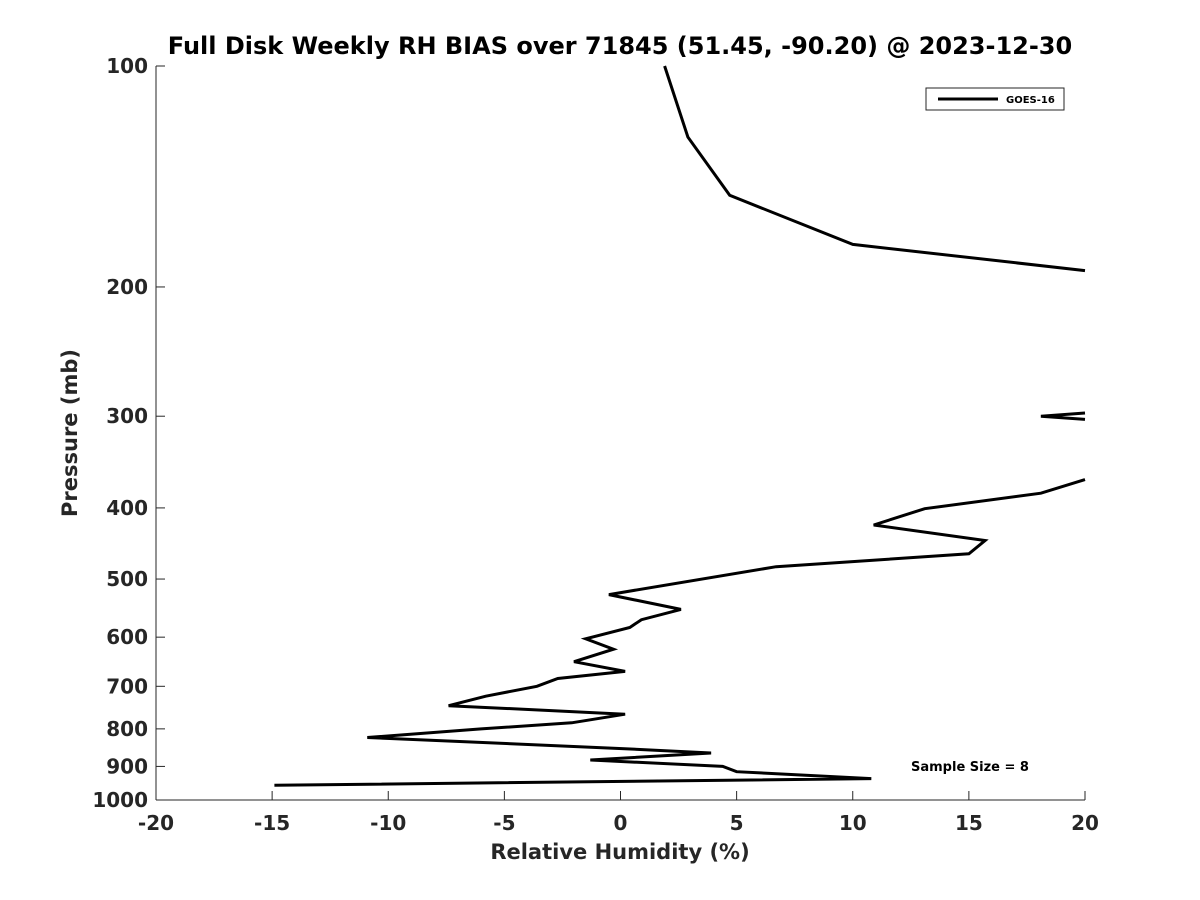 The height and width of the screenshot is (900, 1200). I want to click on x-tick-label: 0, so click(621, 823).